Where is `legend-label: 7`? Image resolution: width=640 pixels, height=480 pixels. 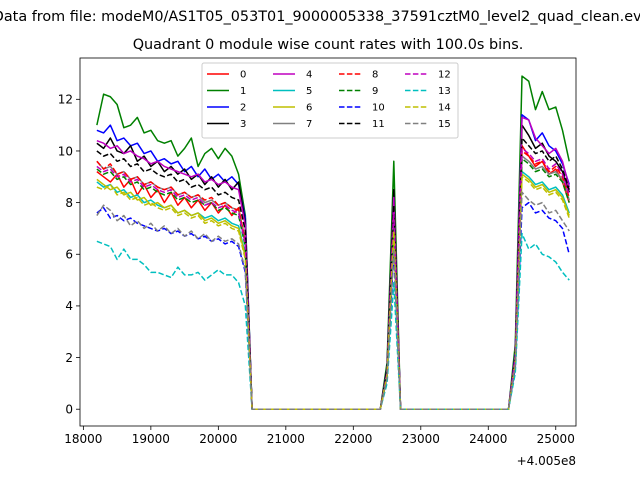 legend-label: 7 is located at coordinates (309, 124).